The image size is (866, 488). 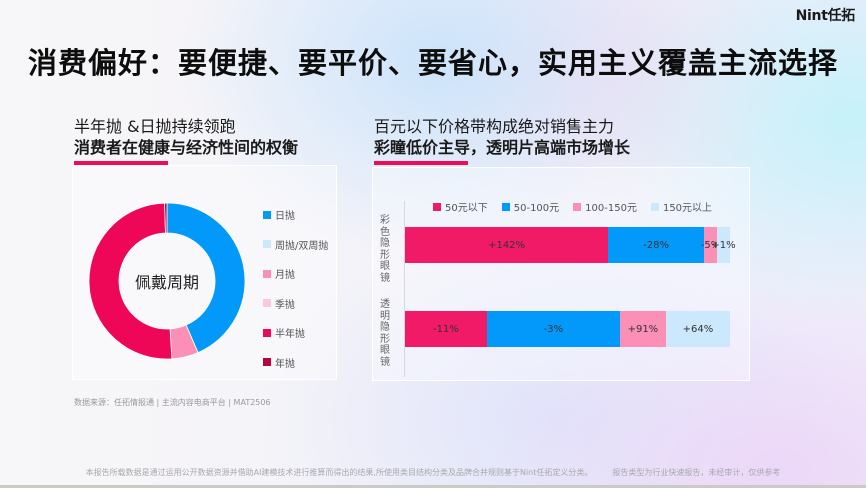 I want to click on brand-logo: Nint任拓, so click(x=825, y=16).